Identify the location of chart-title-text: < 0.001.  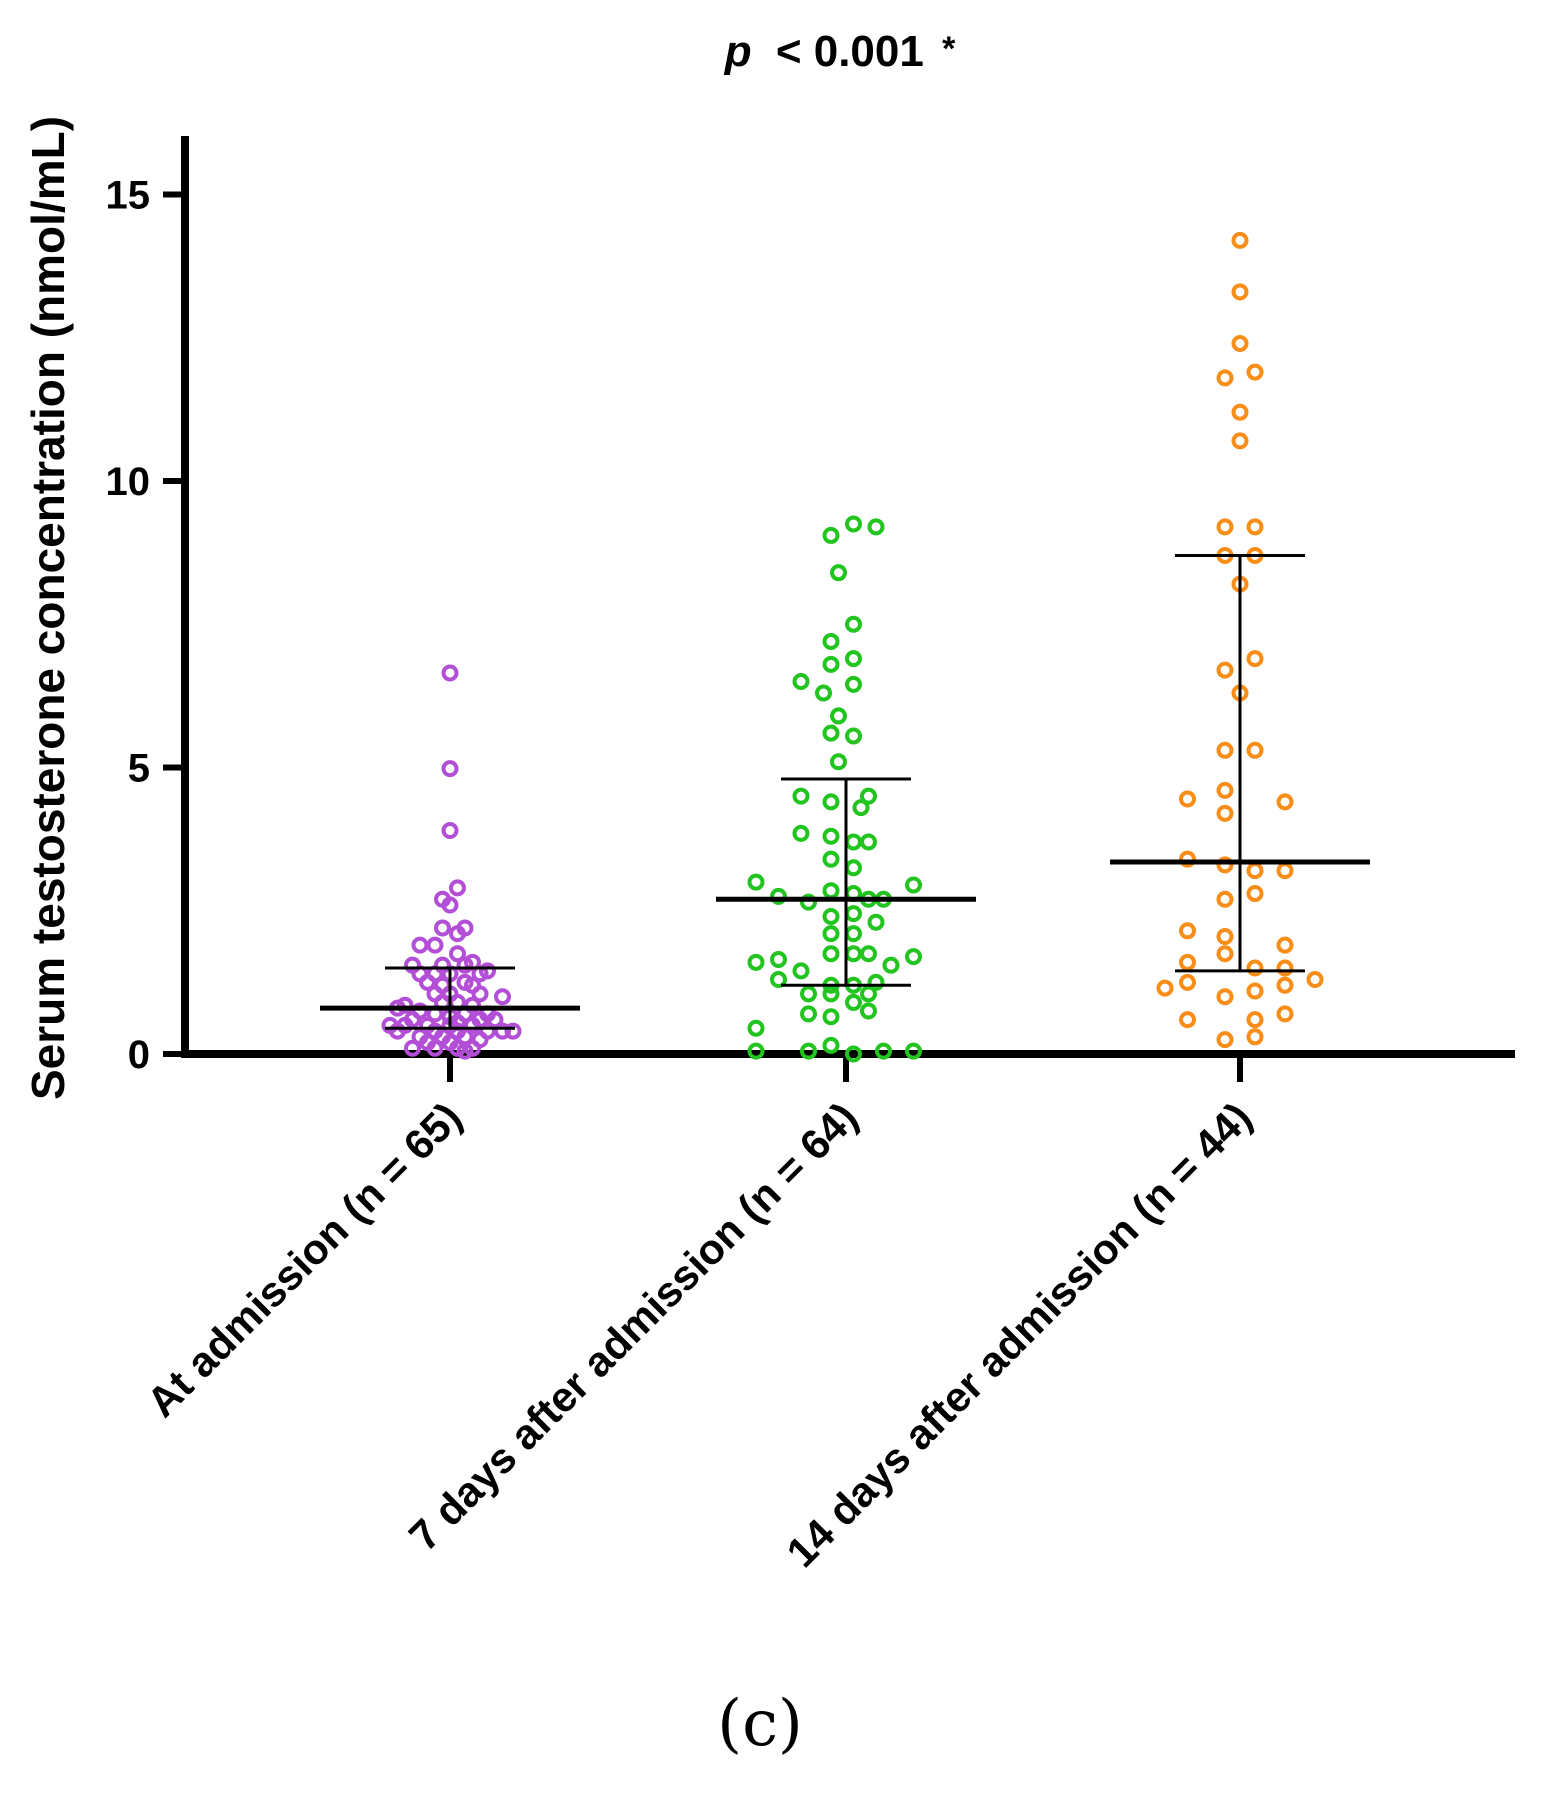
(850, 51).